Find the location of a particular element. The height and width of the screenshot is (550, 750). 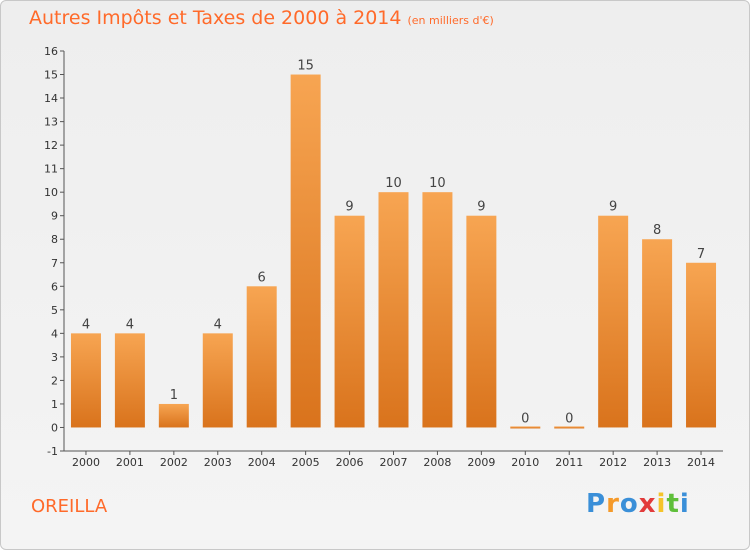

y-tick-label: -1 is located at coordinates (52, 451).